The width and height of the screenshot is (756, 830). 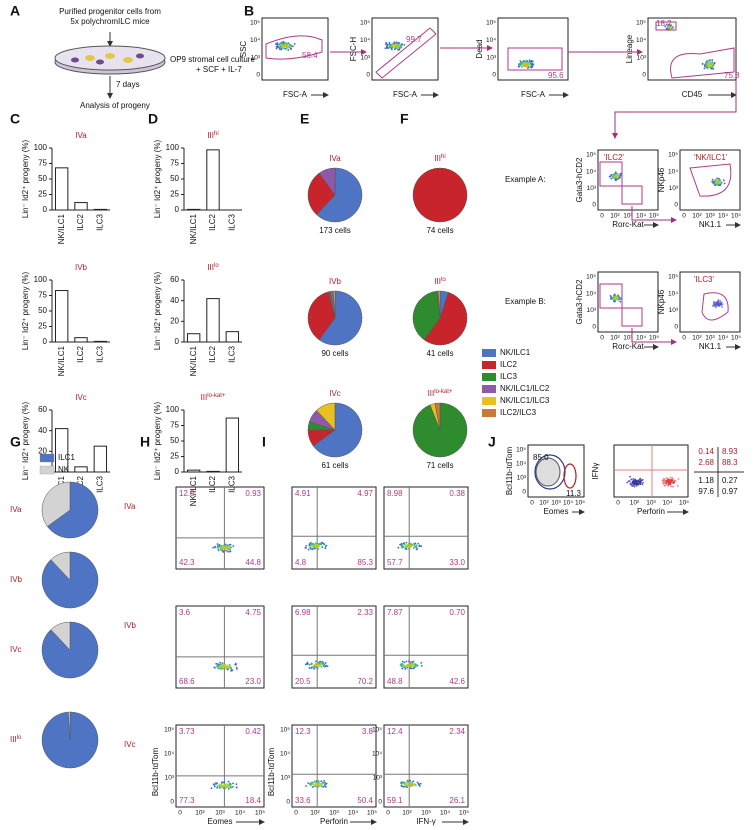 I want to click on y-axis-label: Lin⁻ Id2⁺ progeny (%), so click(x=25, y=311).